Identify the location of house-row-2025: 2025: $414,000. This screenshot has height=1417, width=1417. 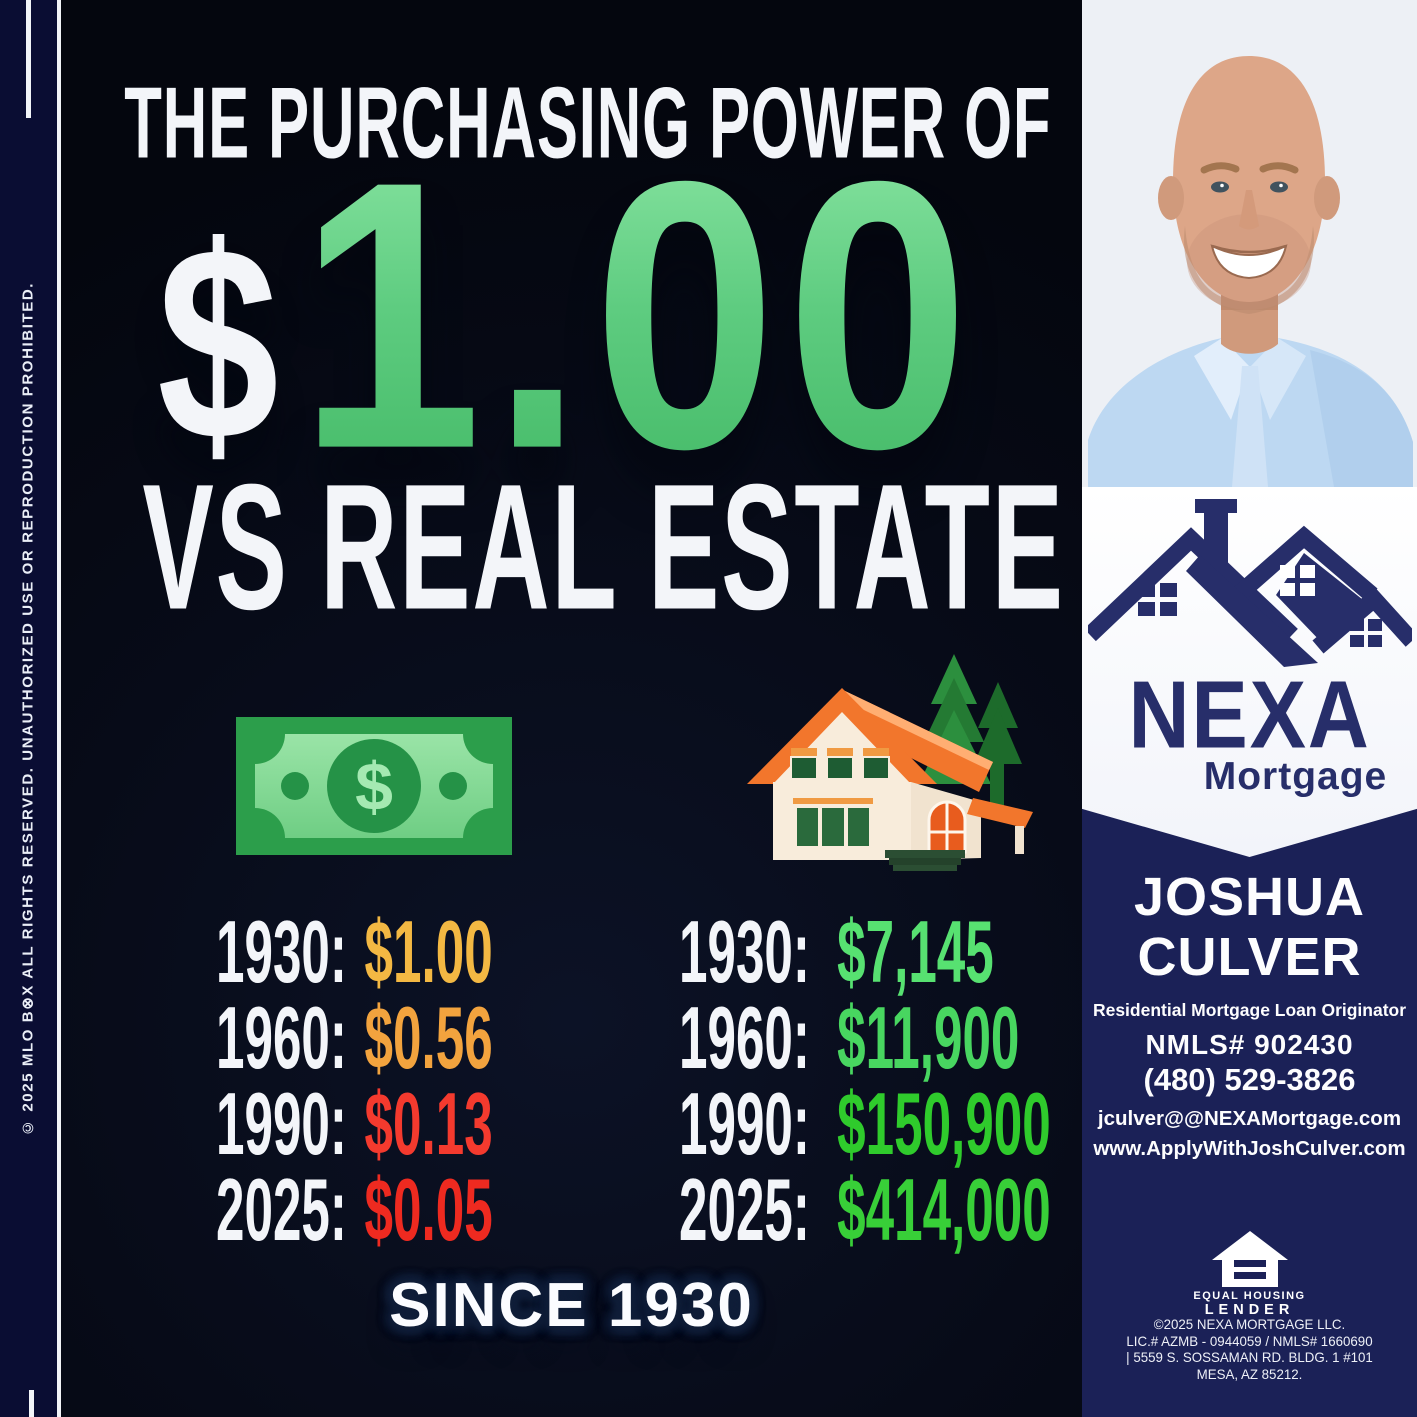
(865, 1223).